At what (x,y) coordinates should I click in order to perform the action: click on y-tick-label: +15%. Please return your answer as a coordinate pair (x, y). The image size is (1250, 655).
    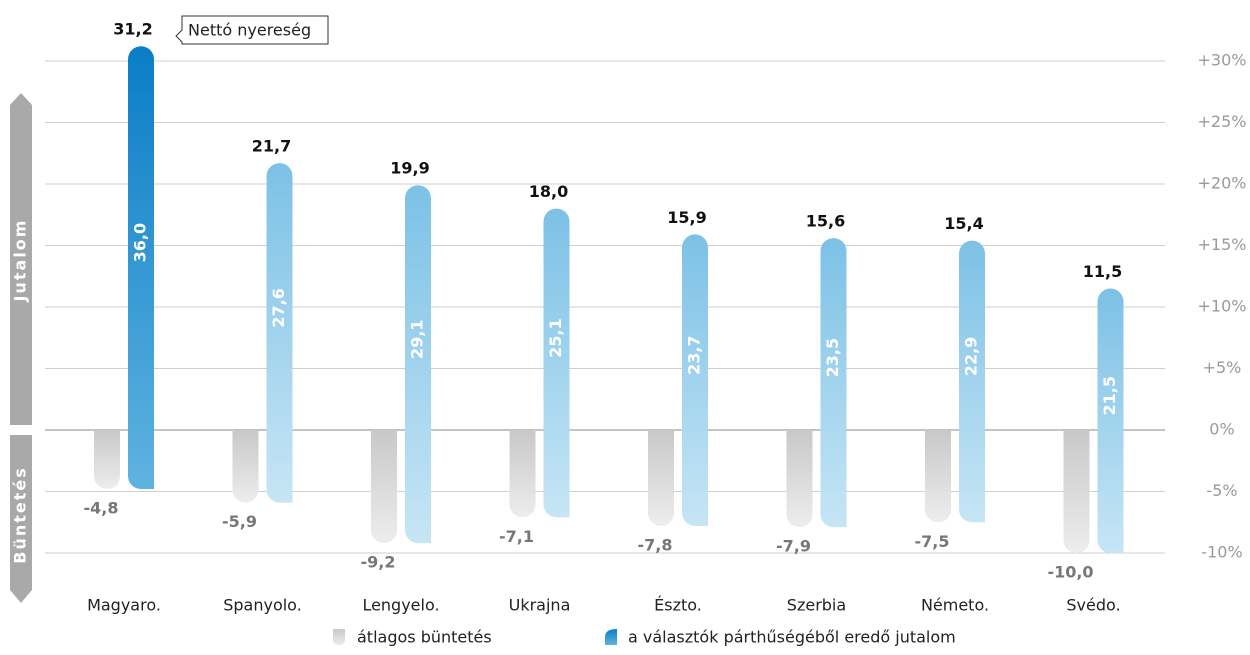
    Looking at the image, I should click on (1222, 244).